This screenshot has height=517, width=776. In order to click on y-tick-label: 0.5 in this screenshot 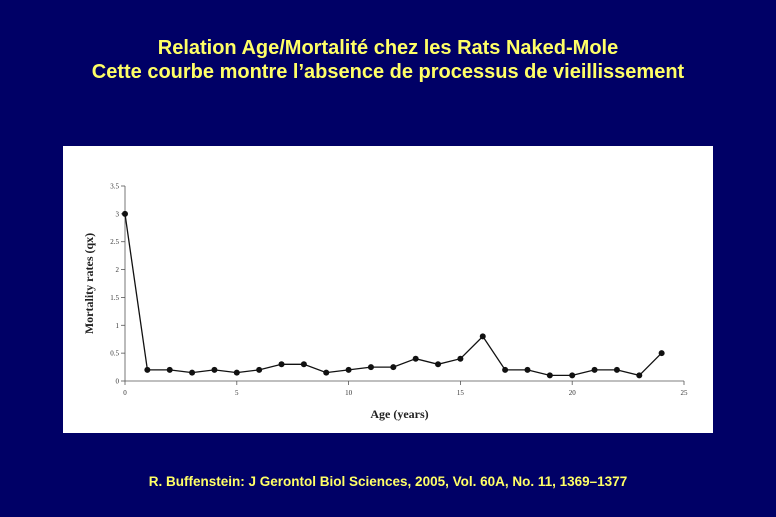, I will do `click(114, 354)`.